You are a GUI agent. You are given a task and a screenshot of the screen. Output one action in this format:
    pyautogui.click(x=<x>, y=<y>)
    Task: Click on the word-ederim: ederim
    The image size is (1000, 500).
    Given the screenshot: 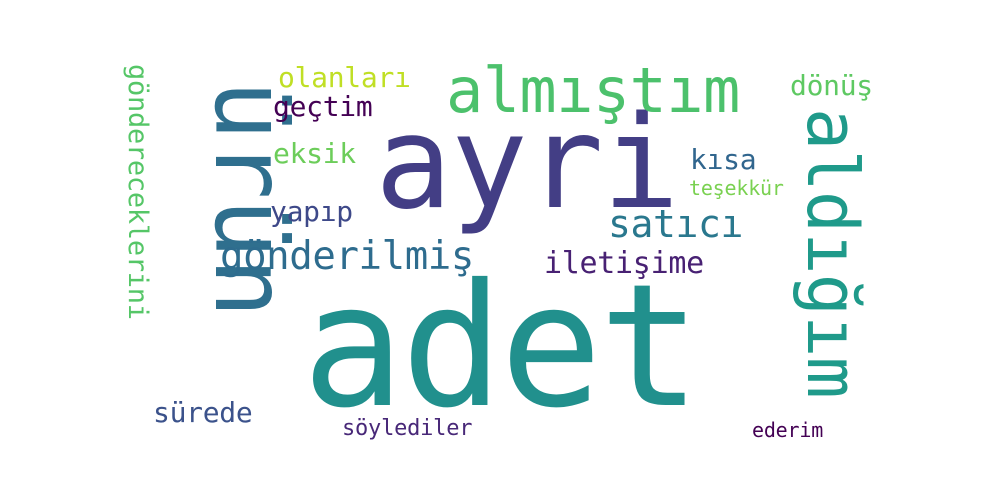 What is the action you would take?
    pyautogui.click(x=788, y=430)
    